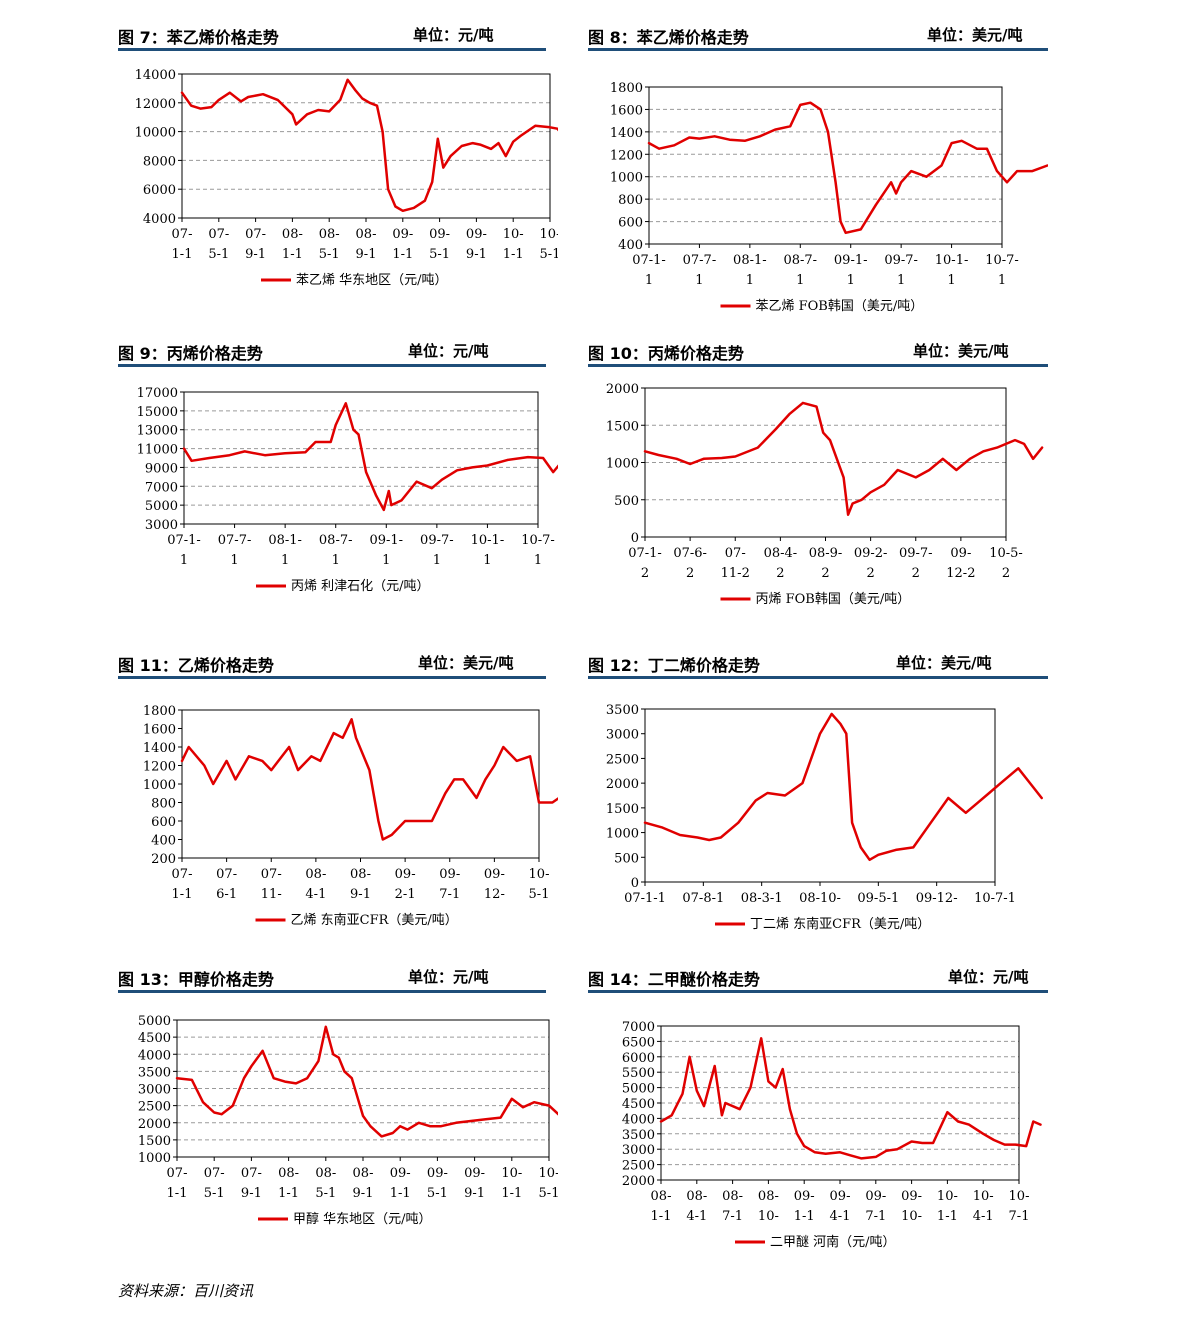  Describe the element at coordinates (622, 389) in the screenshot. I see `y-tick-label: 2000` at that location.